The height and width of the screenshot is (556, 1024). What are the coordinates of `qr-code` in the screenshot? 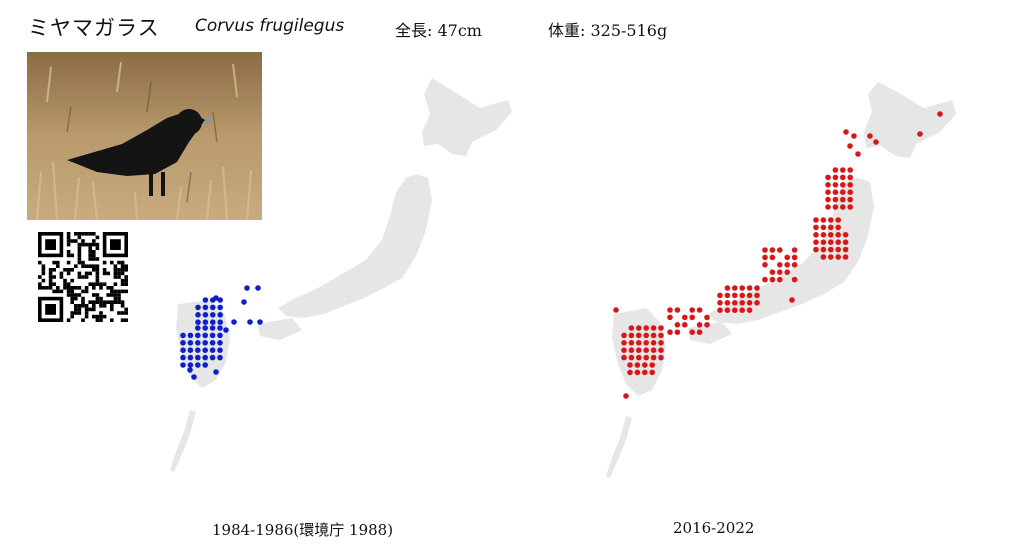 It's located at (83, 277).